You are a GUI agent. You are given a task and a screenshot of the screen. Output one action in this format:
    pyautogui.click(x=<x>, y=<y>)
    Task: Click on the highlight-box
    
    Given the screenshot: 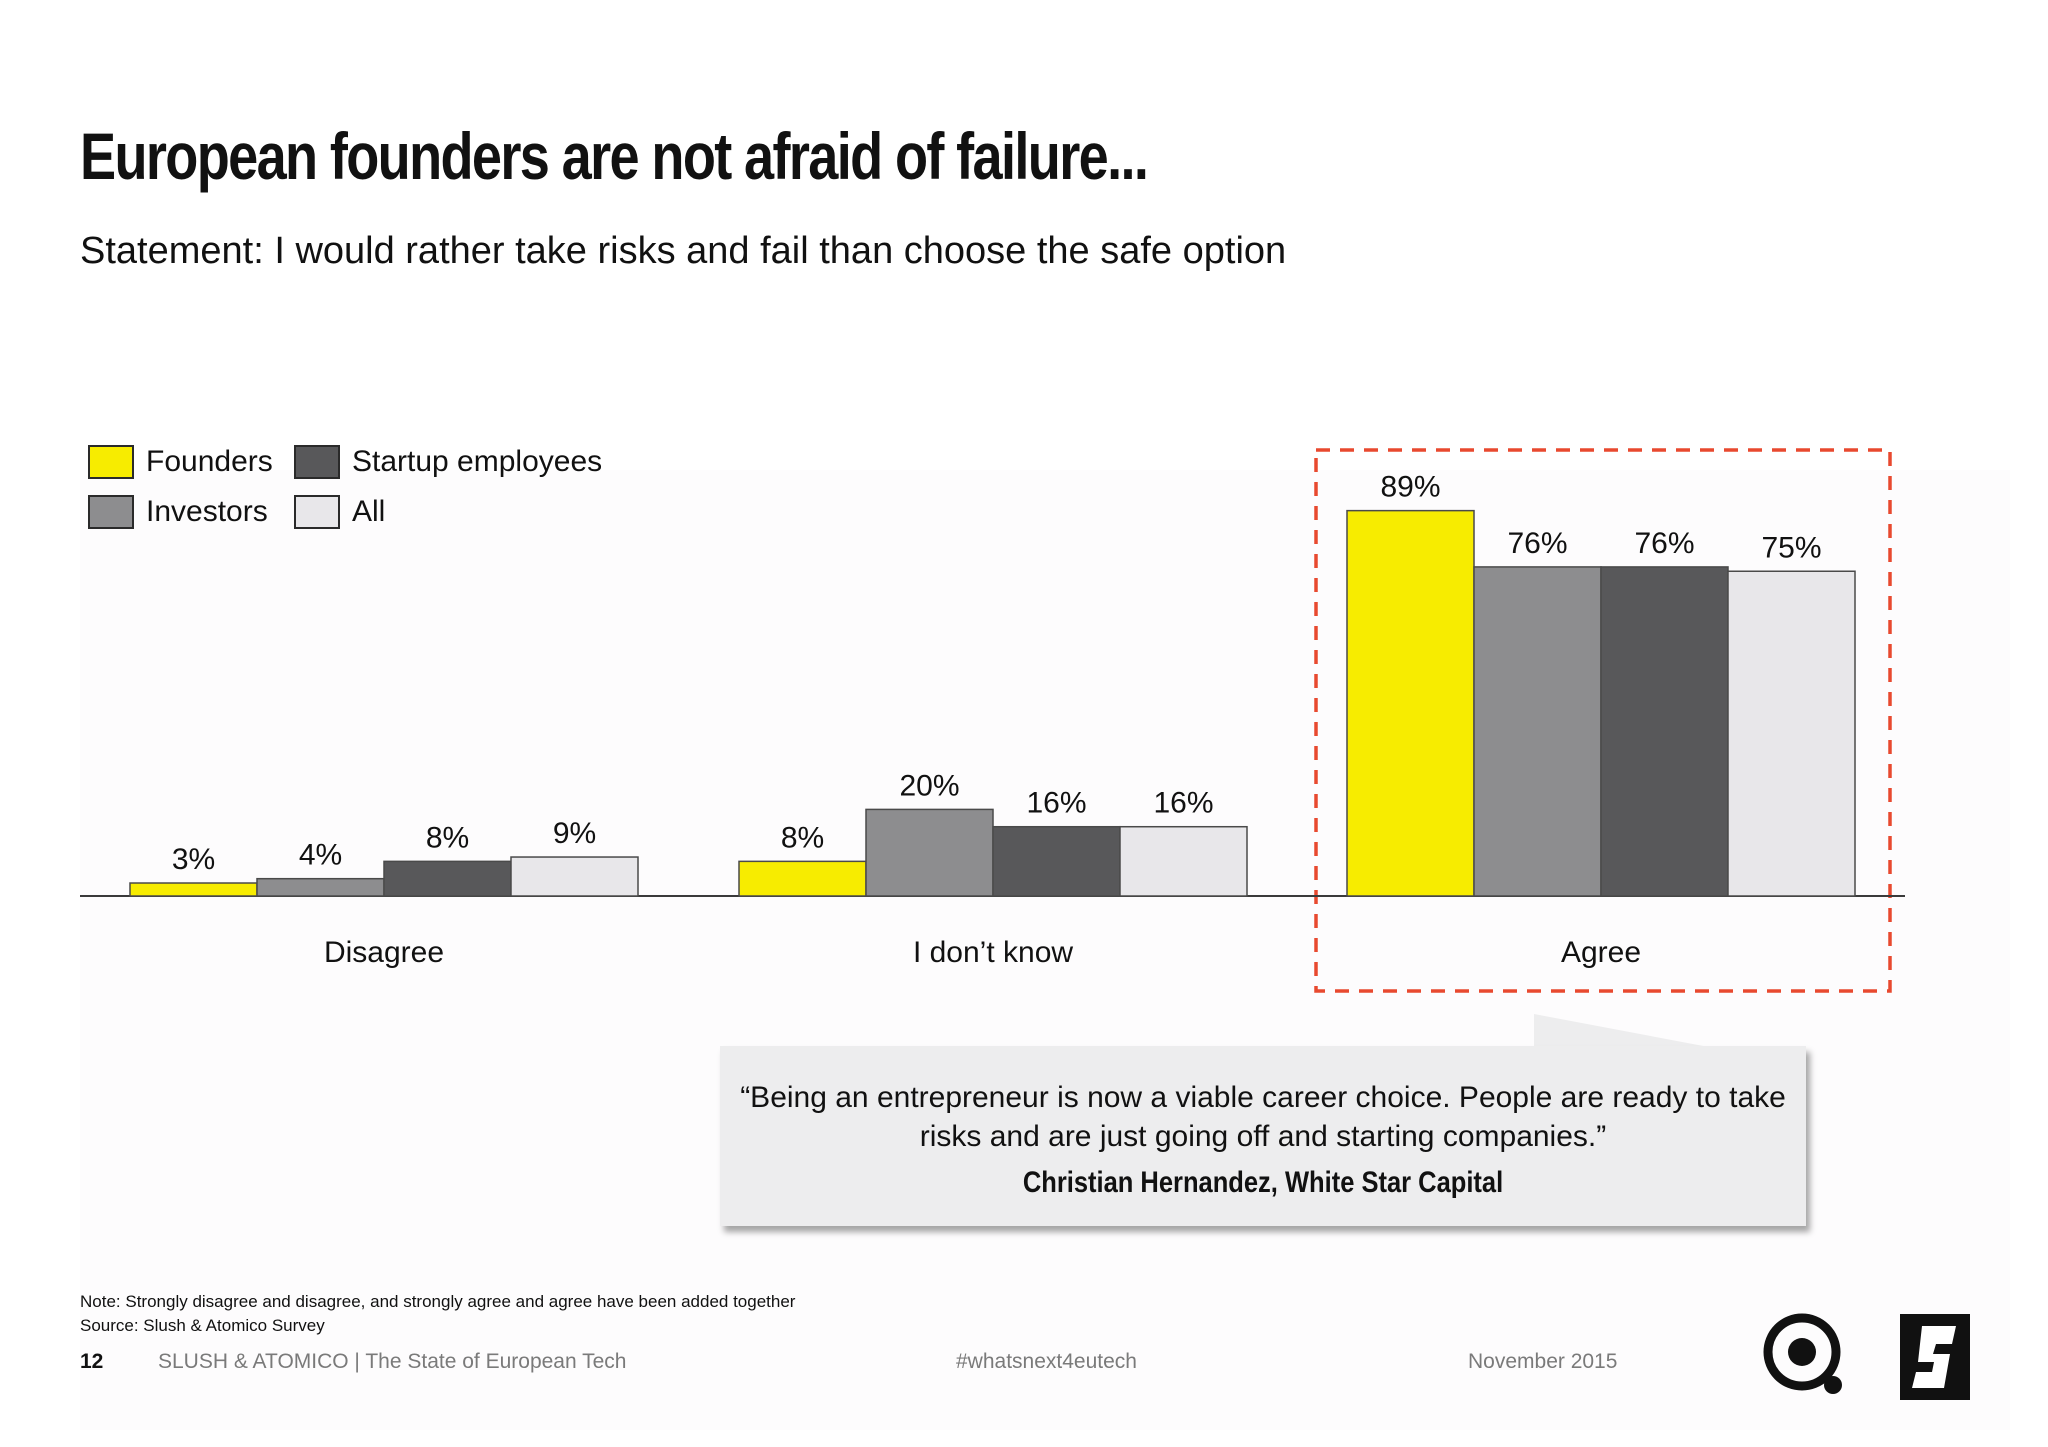 What is the action you would take?
    pyautogui.click(x=1603, y=720)
    